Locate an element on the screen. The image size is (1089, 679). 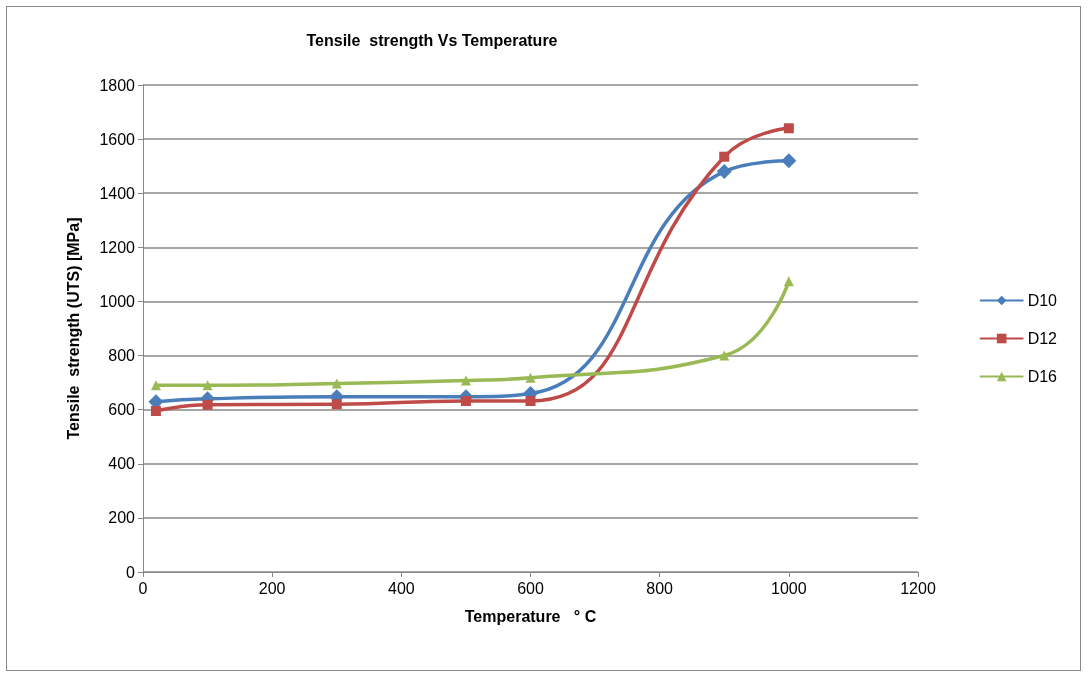
y-tick-label: 1400 is located at coordinates (117, 193).